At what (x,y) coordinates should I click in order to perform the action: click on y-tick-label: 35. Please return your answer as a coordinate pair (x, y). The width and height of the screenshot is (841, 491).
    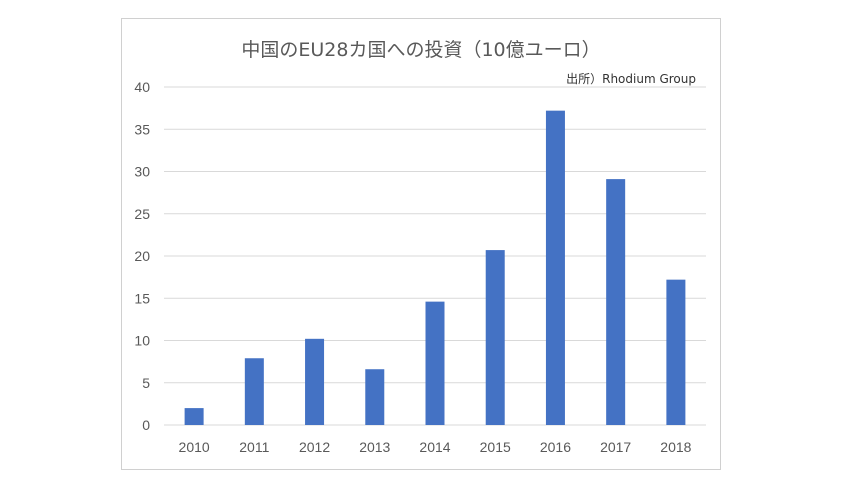
    Looking at the image, I should click on (142, 129).